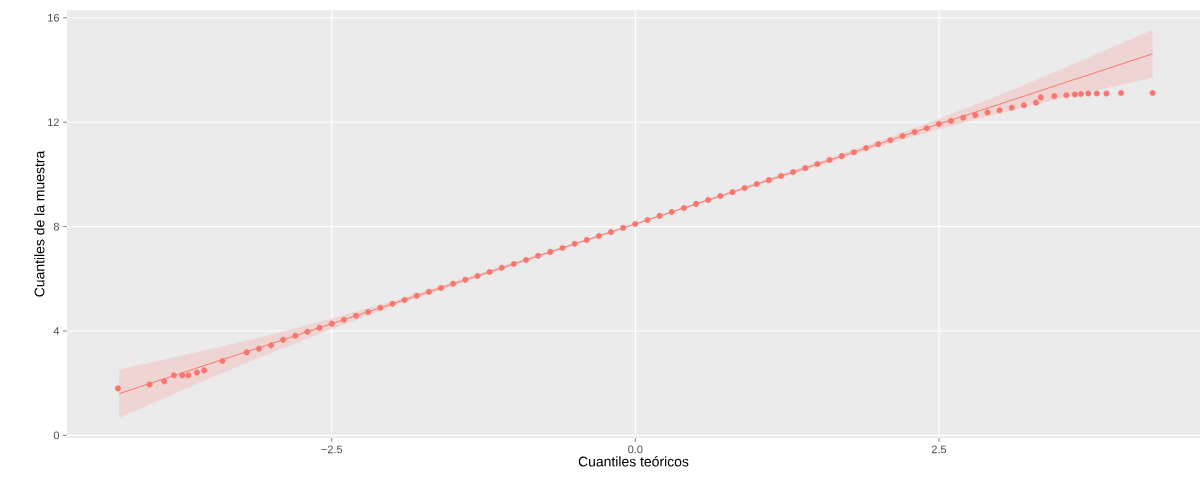 The height and width of the screenshot is (488, 1202). What do you see at coordinates (56, 226) in the screenshot?
I see `y-tick-label: 8` at bounding box center [56, 226].